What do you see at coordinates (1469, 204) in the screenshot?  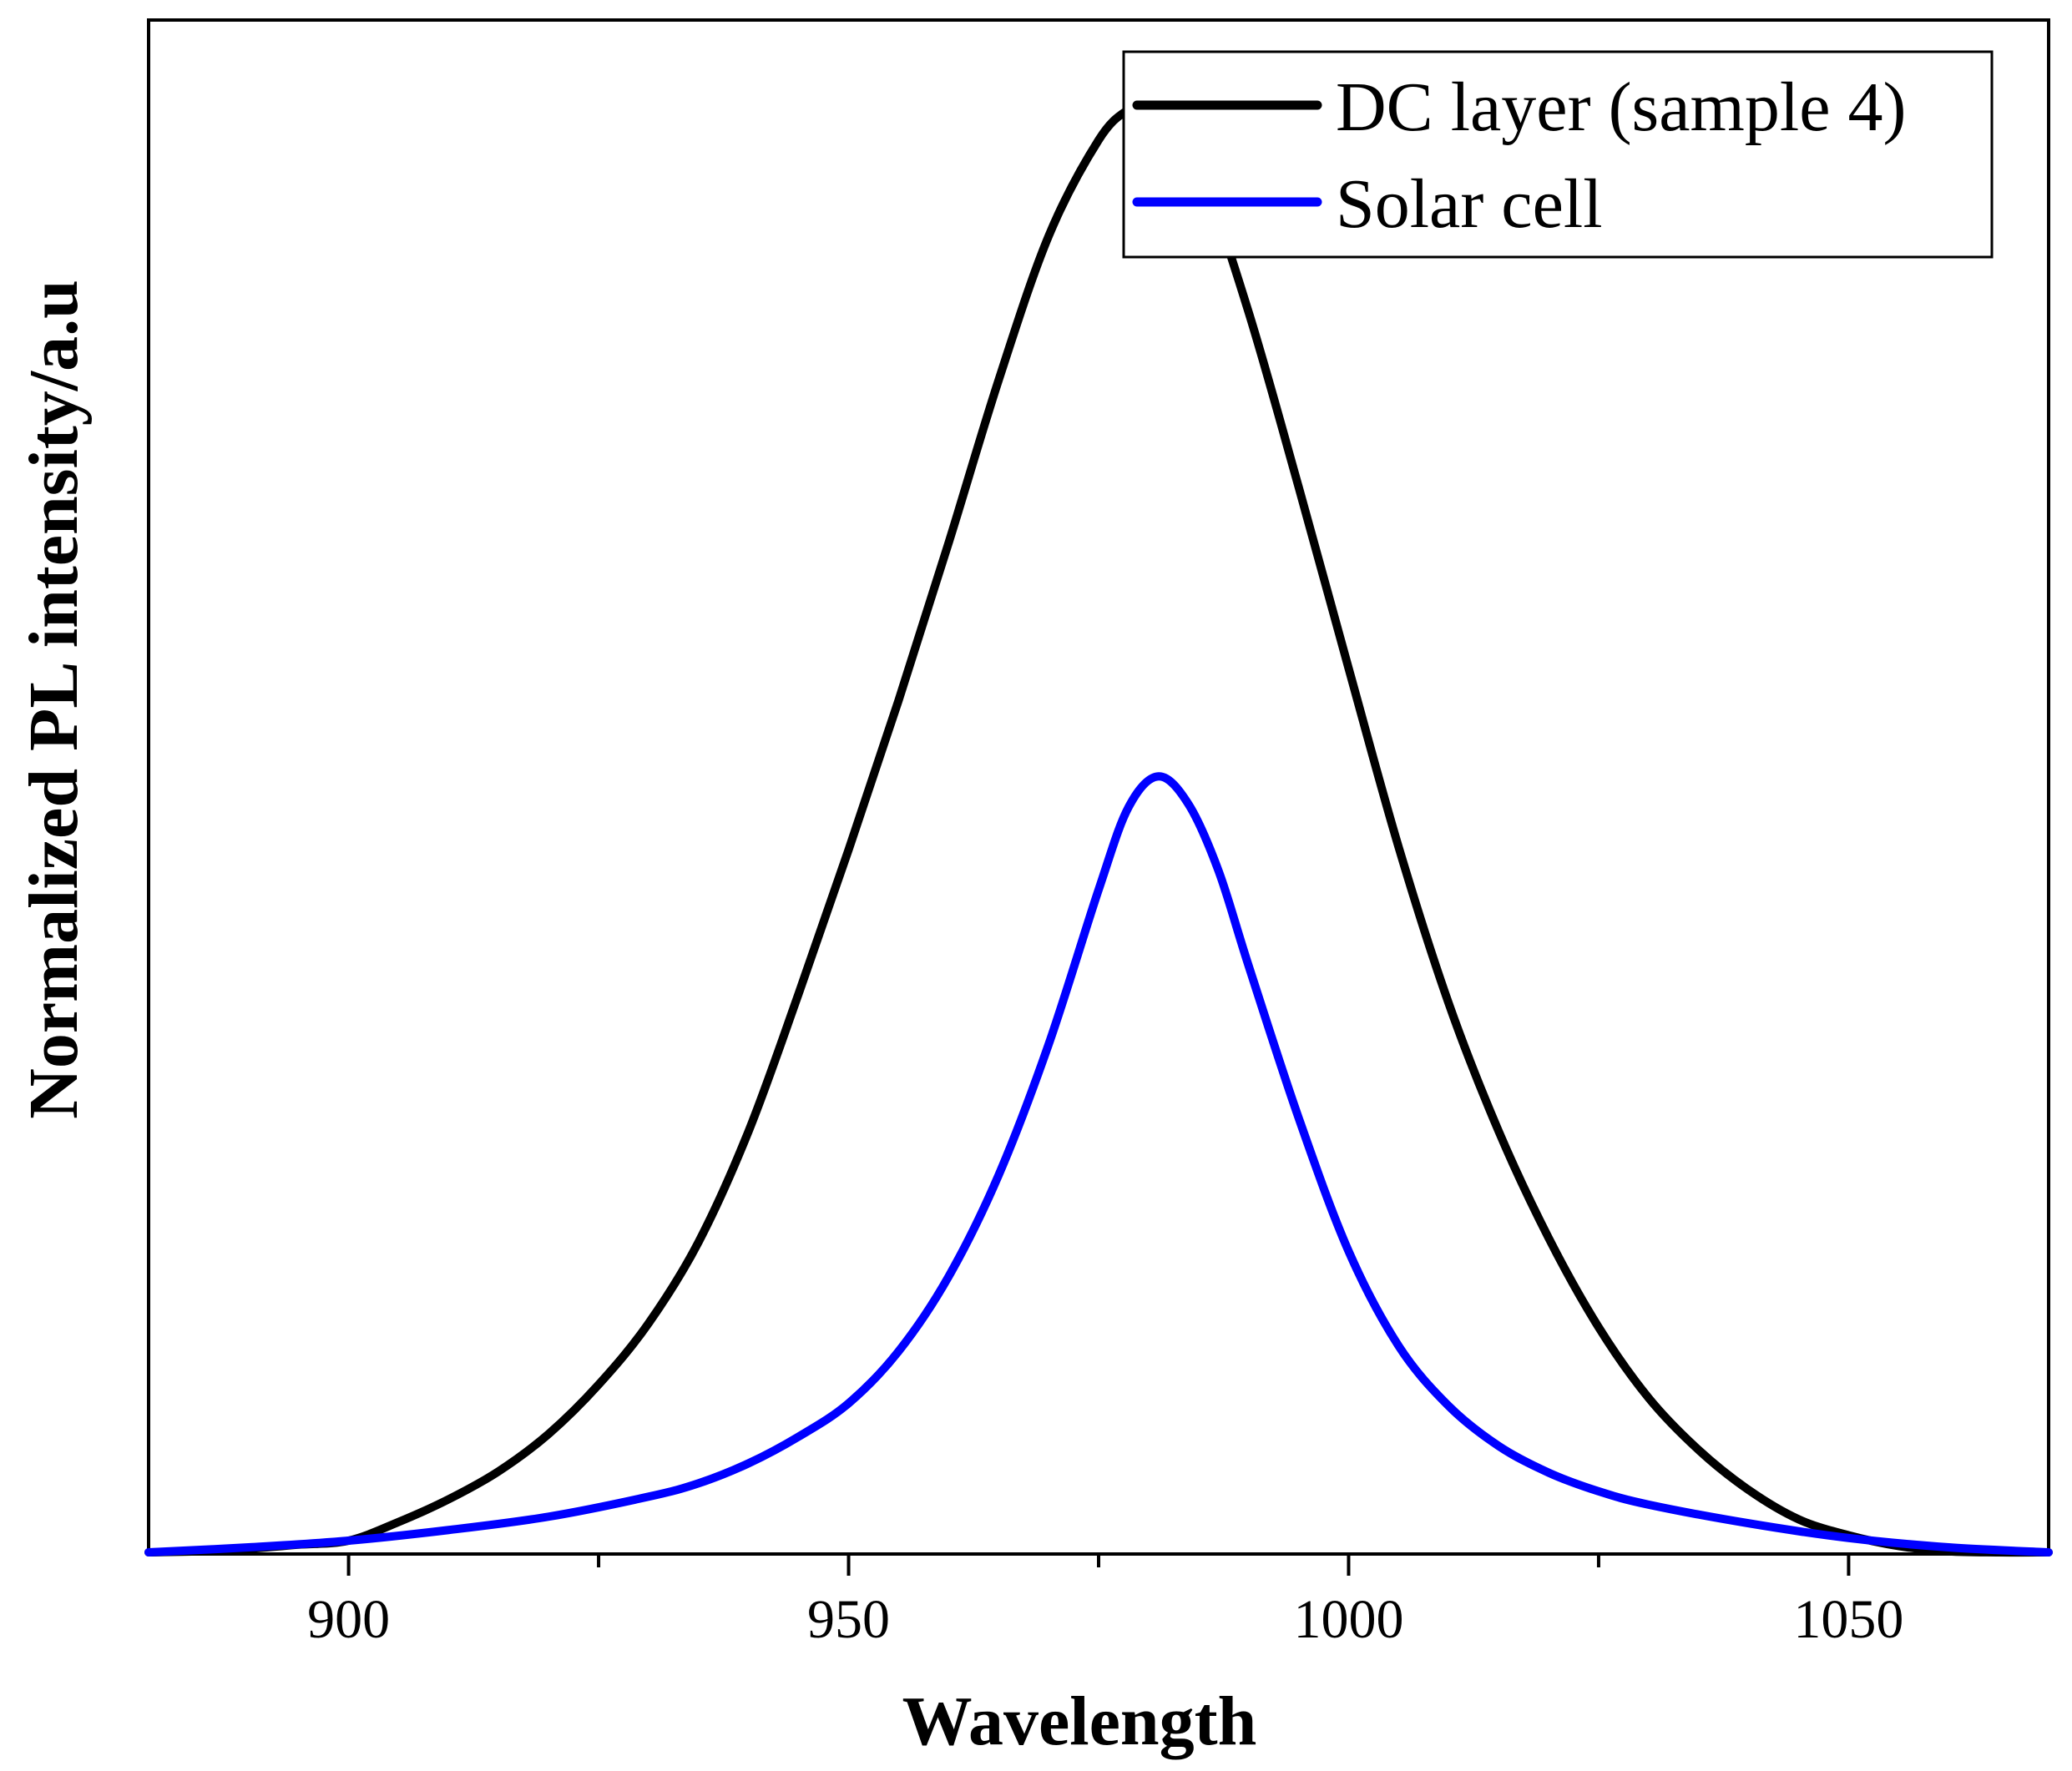 I see `legend-label-solar-cell: Solar cell` at bounding box center [1469, 204].